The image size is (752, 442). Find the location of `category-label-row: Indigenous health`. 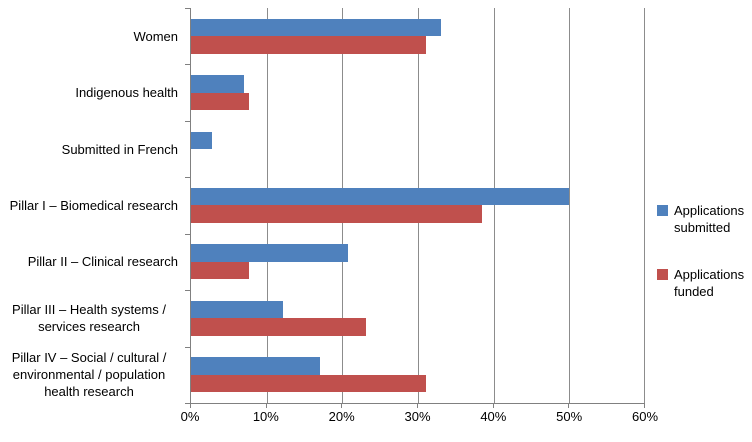

category-label-row: Indigenous health is located at coordinates (89, 92).